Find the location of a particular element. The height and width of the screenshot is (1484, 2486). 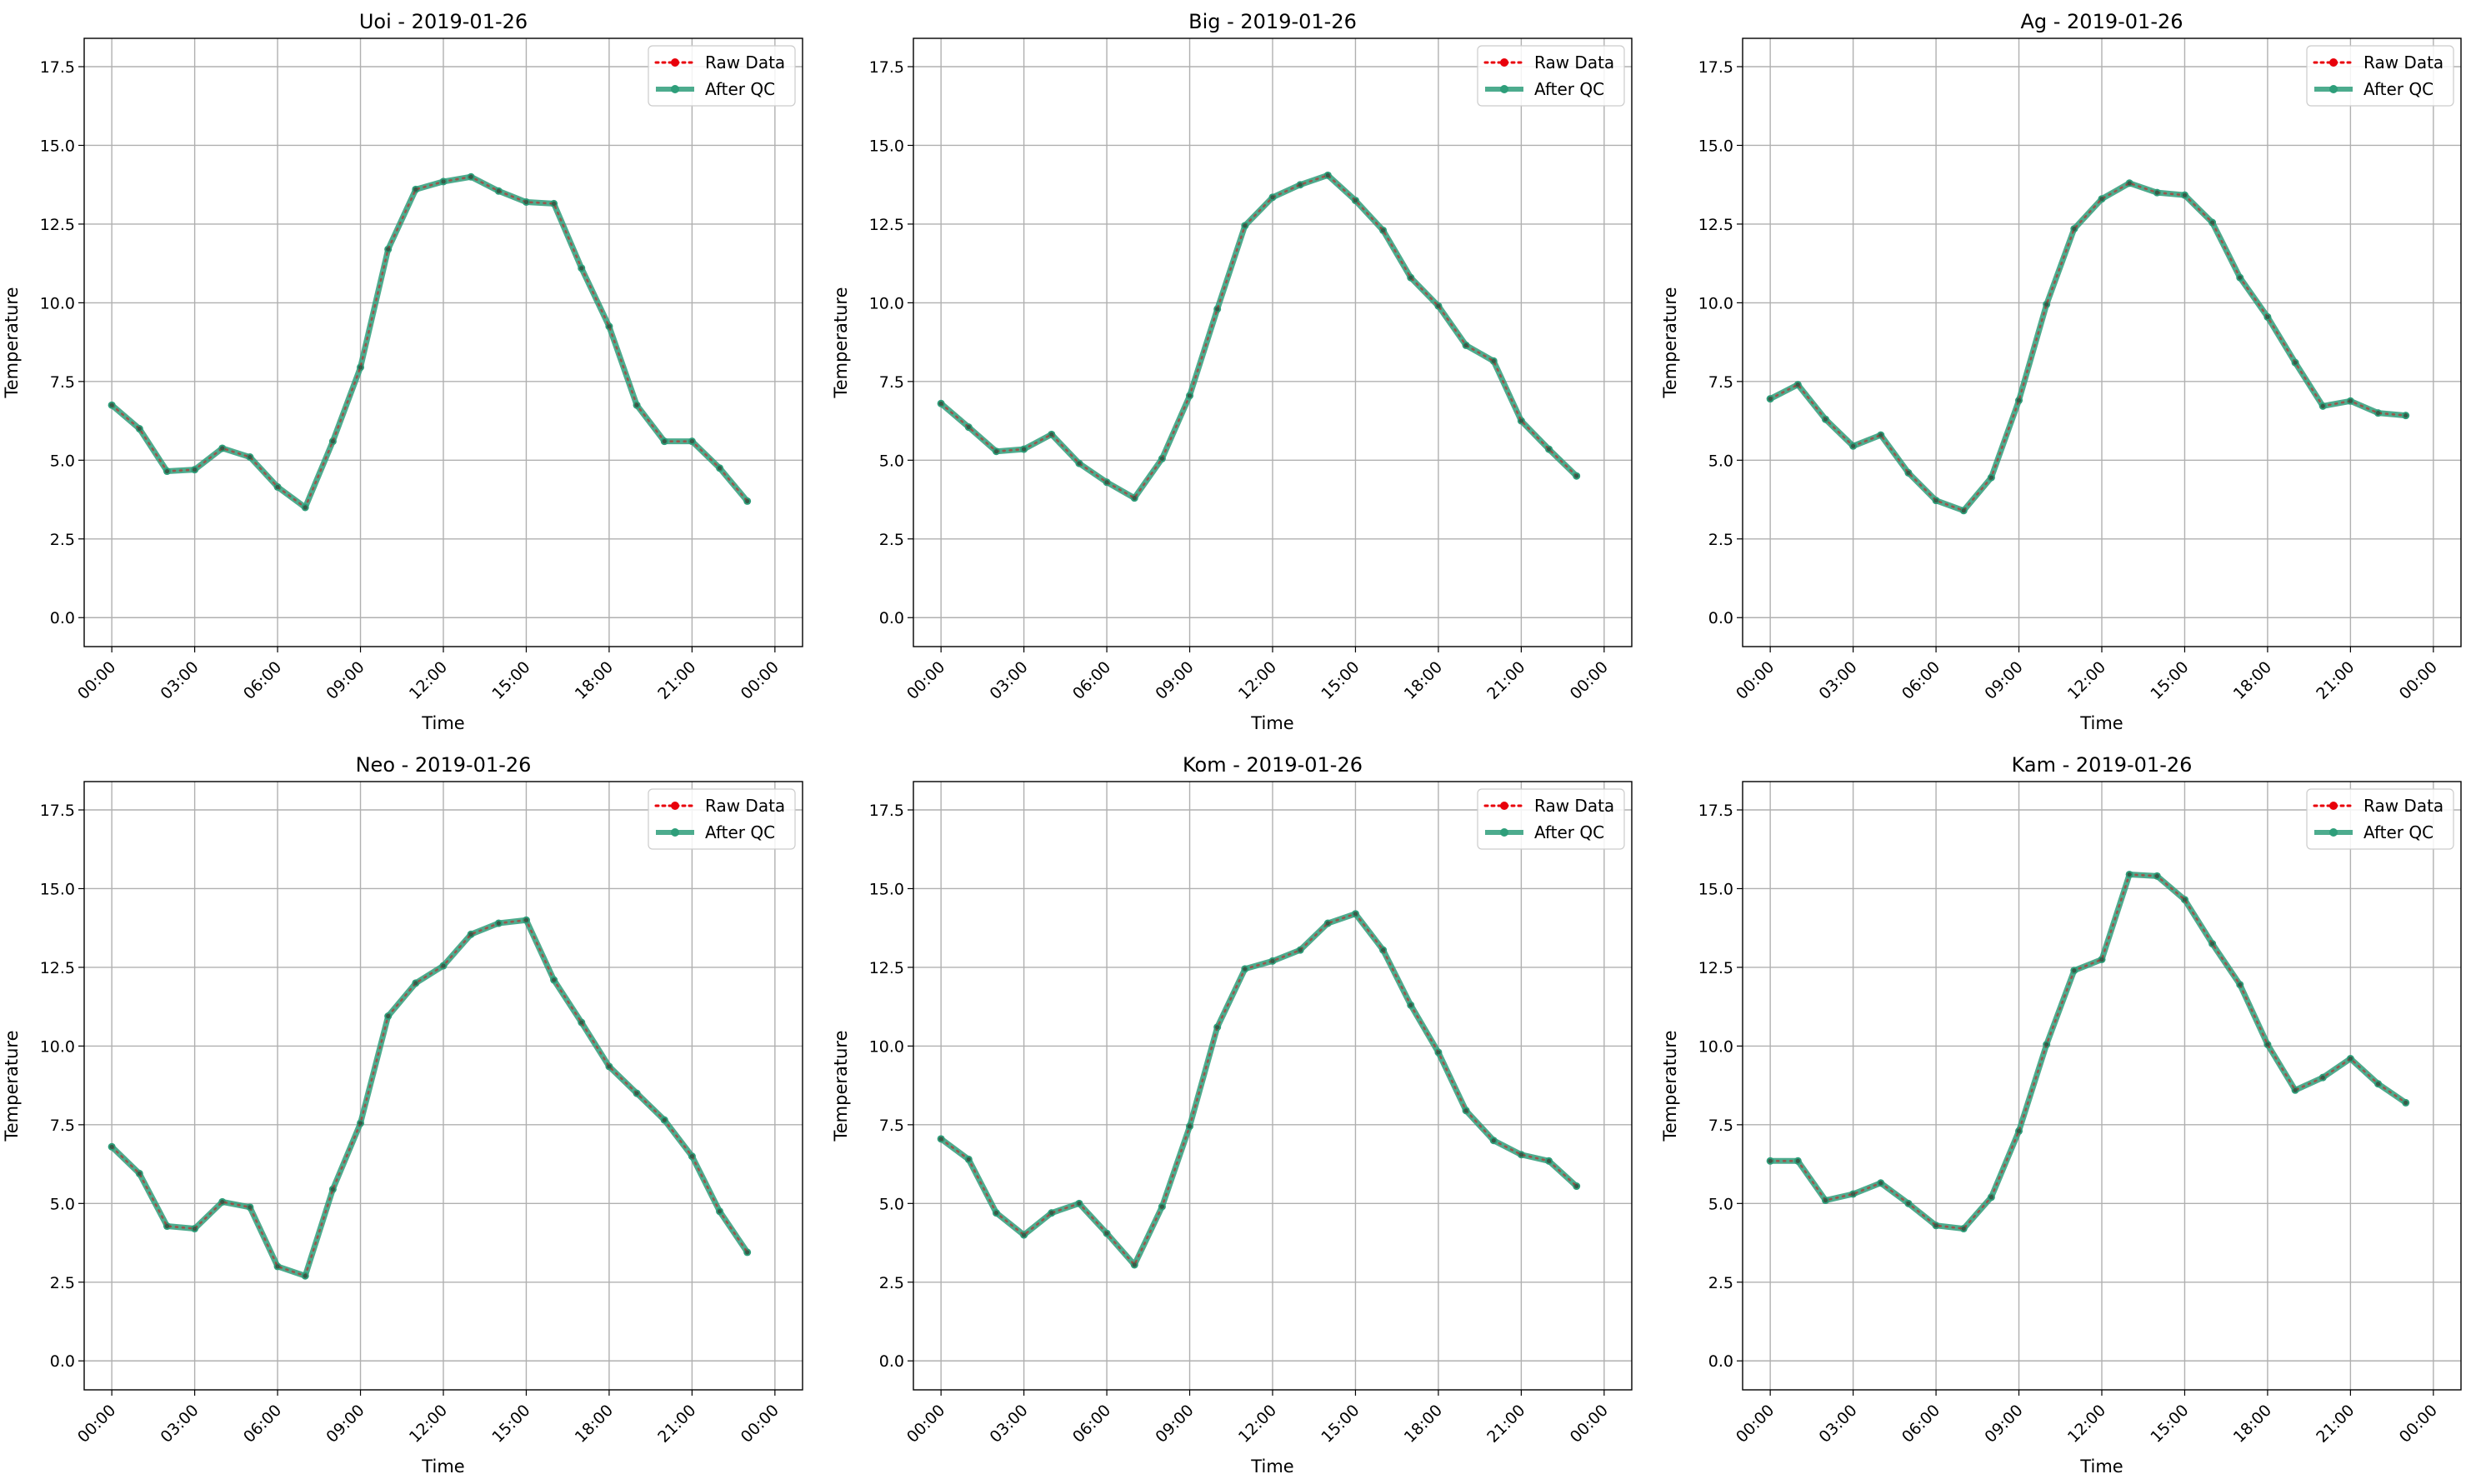

y-tick-label: 15.0 is located at coordinates (58, 889).